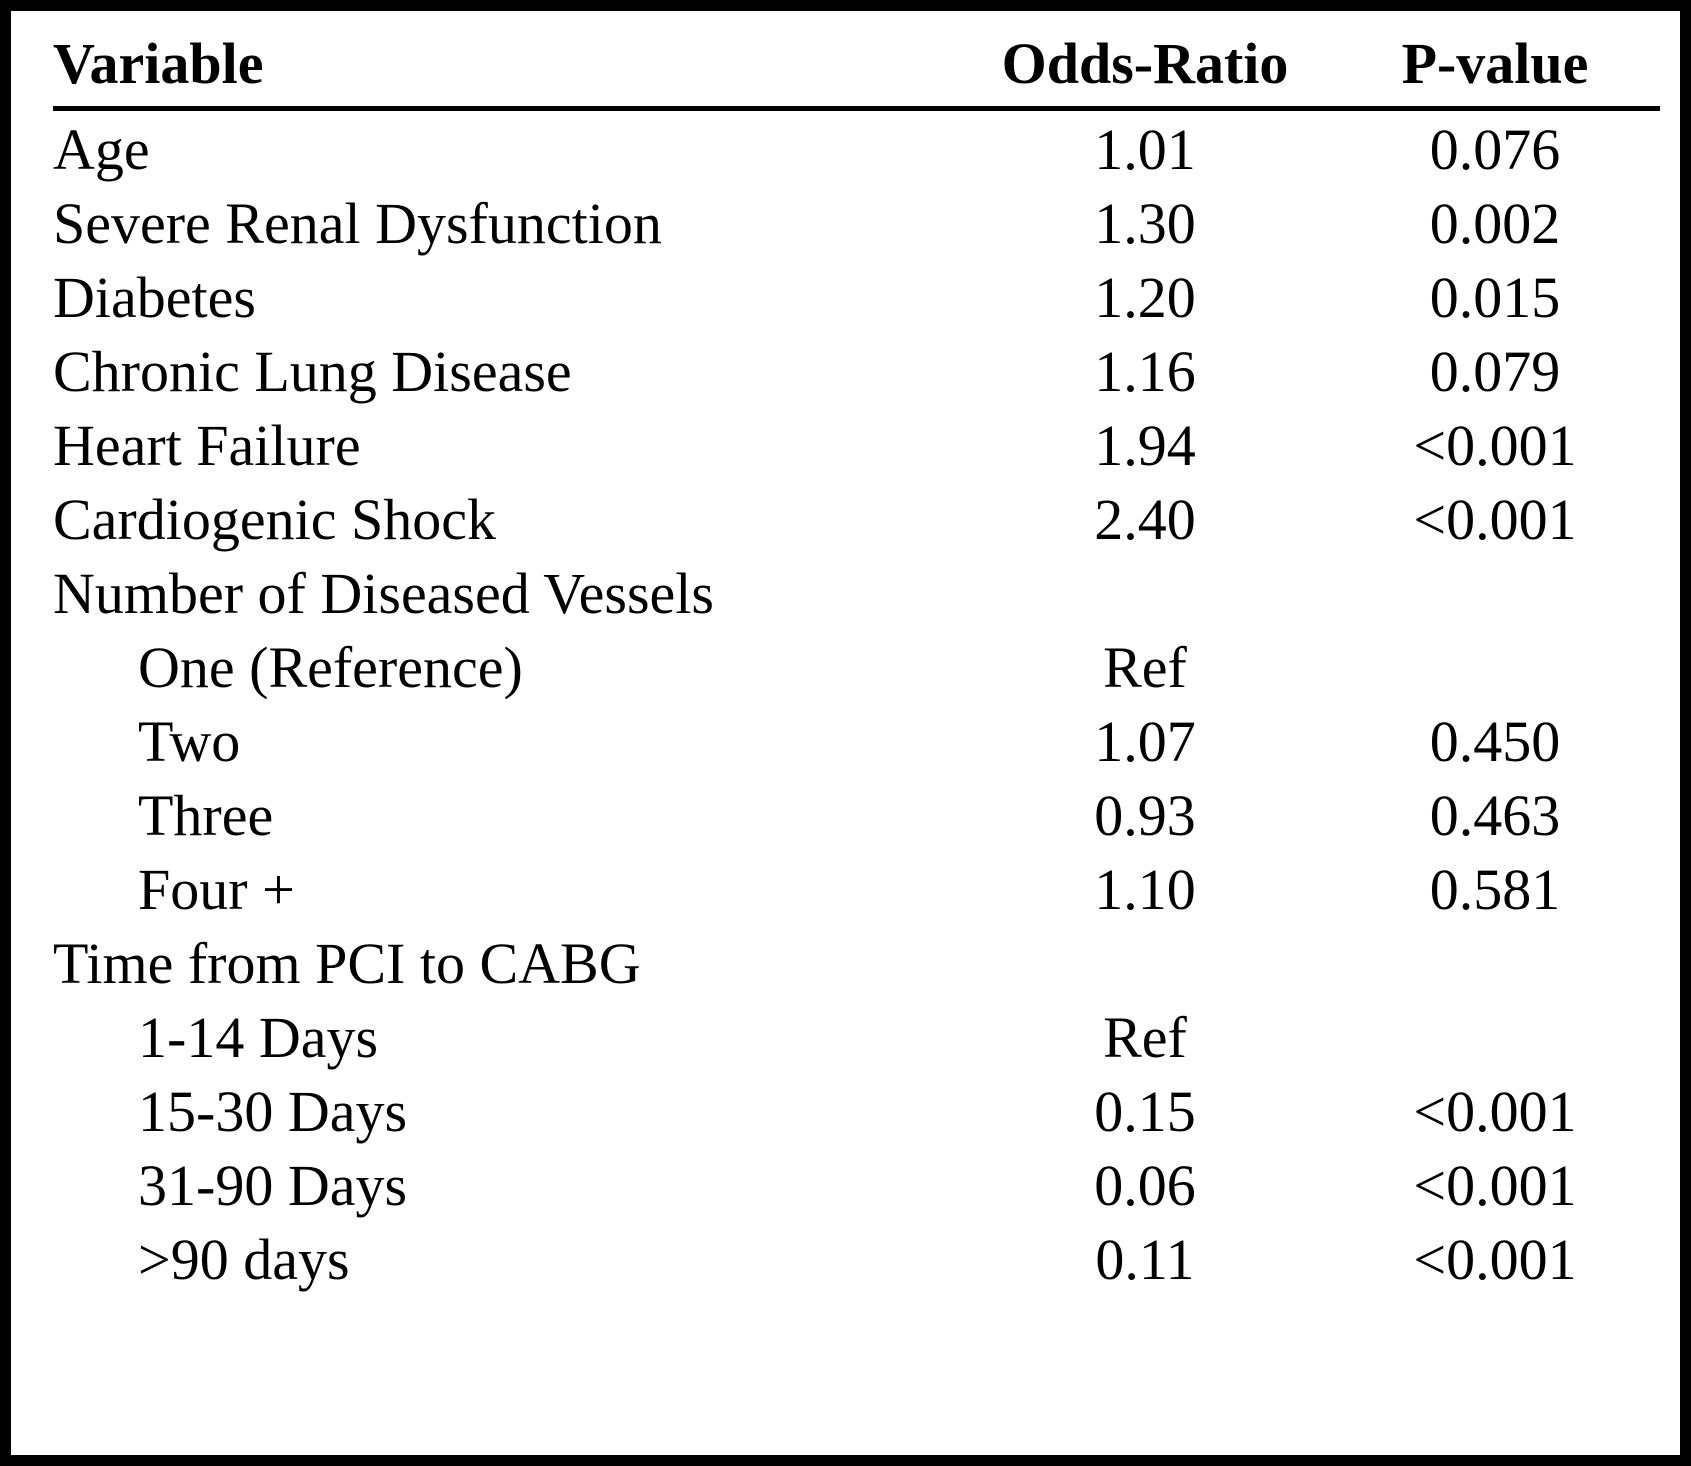  Describe the element at coordinates (347, 963) in the screenshot. I see `variable-cell: Time from PCI to CABG` at that location.